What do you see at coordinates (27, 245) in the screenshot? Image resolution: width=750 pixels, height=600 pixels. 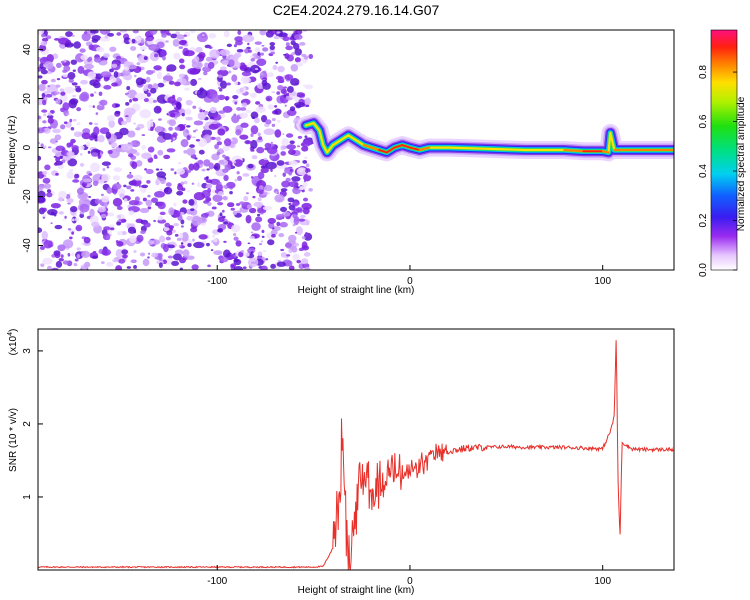 I see `spectrogram-y-tick-label: -40` at bounding box center [27, 245].